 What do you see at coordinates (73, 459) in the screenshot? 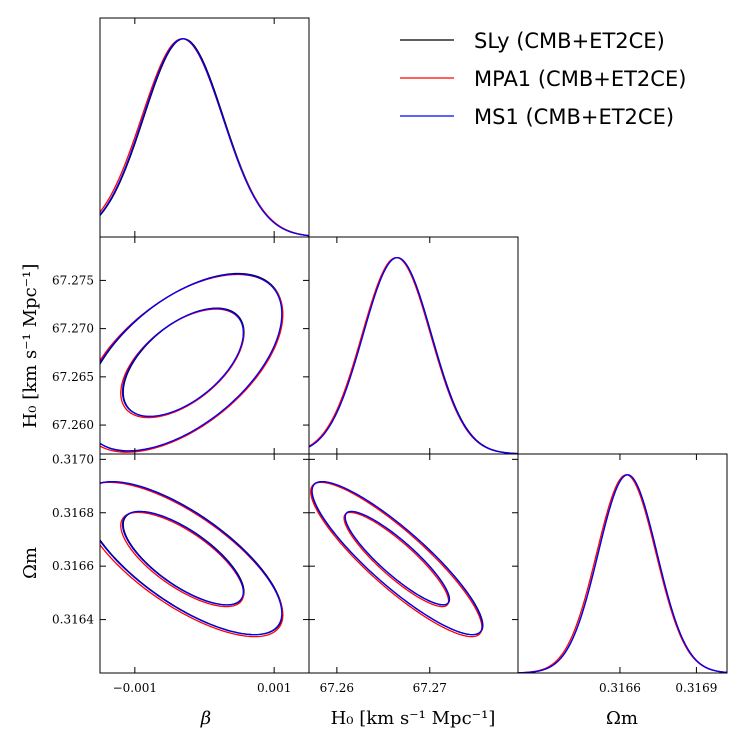
I see `y-tick-label-Om: 0.3170` at bounding box center [73, 459].